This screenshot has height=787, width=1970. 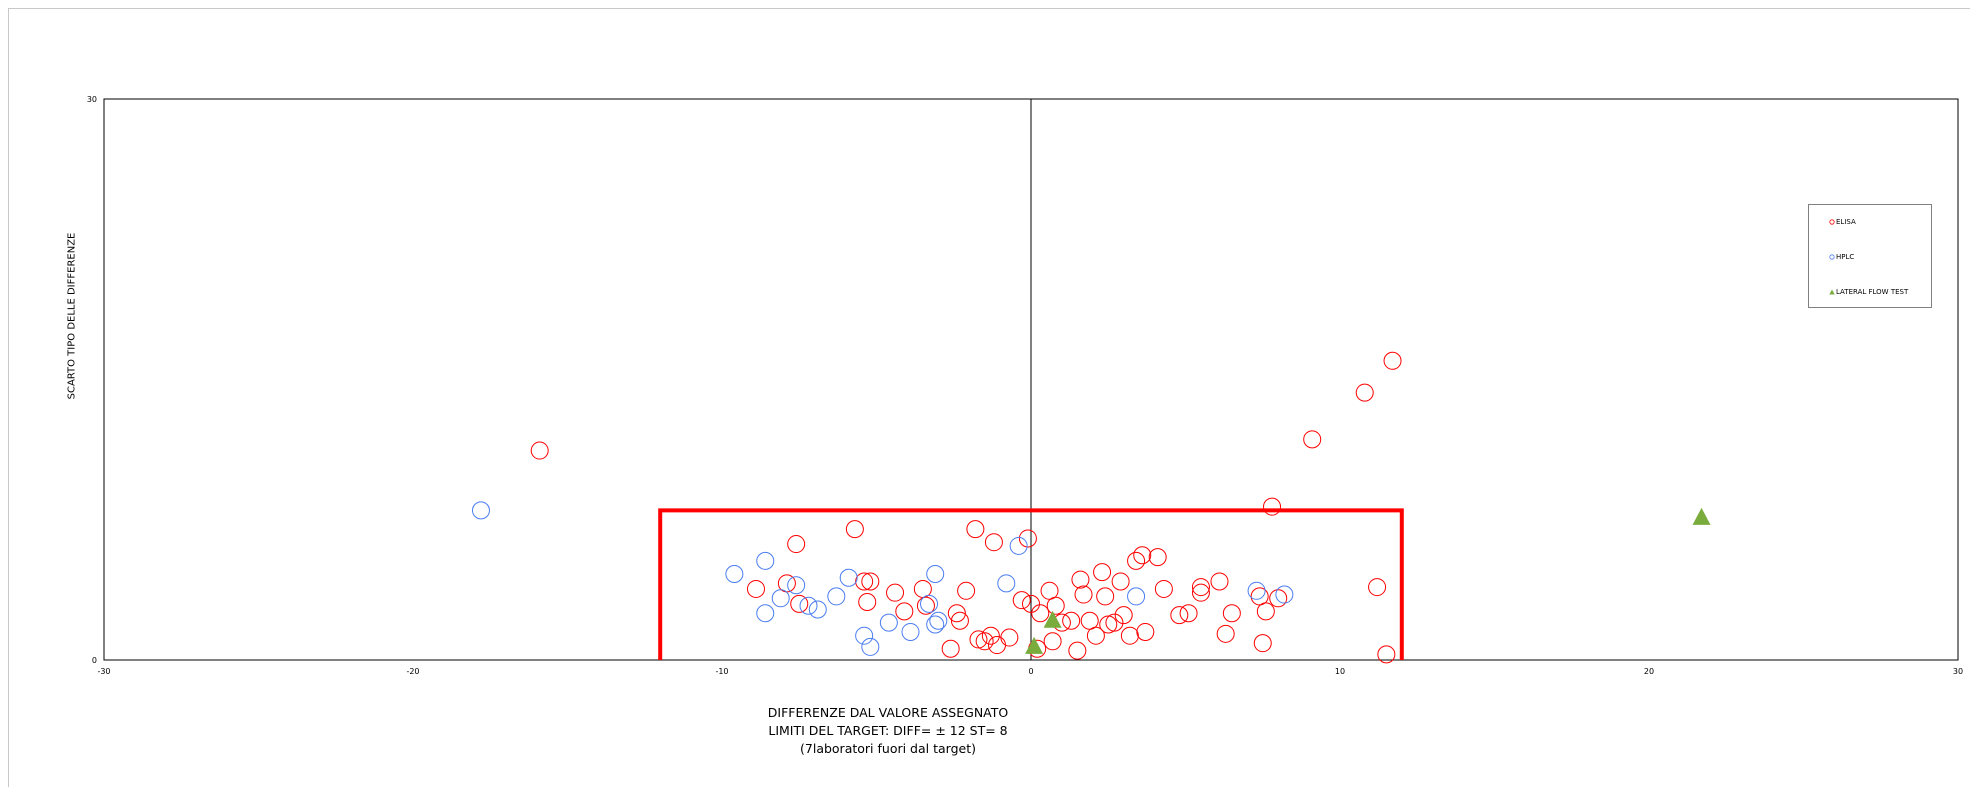 I want to click on target-limit-box, so click(x=1031, y=584).